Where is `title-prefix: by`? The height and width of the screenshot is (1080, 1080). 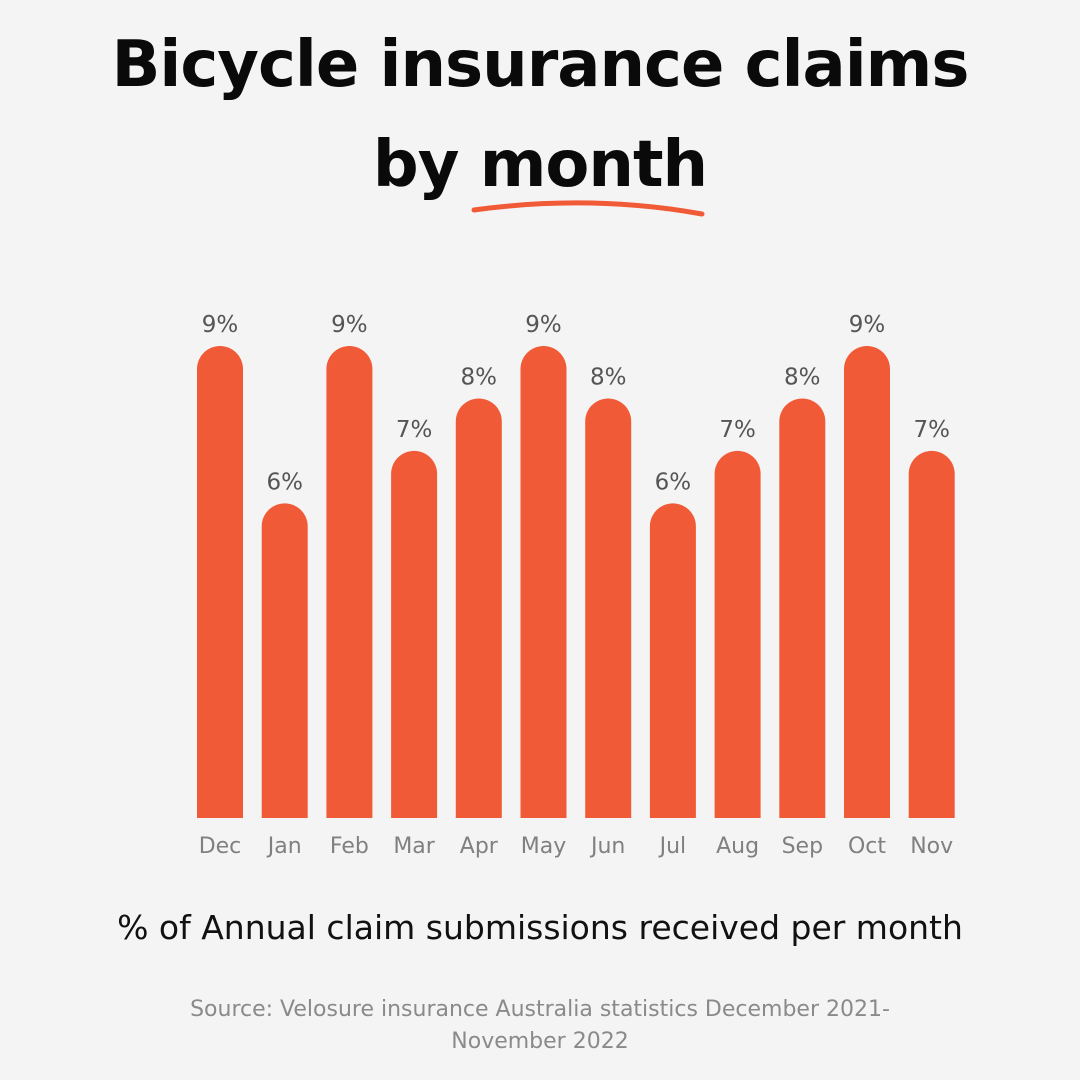
title-prefix: by is located at coordinates (426, 165).